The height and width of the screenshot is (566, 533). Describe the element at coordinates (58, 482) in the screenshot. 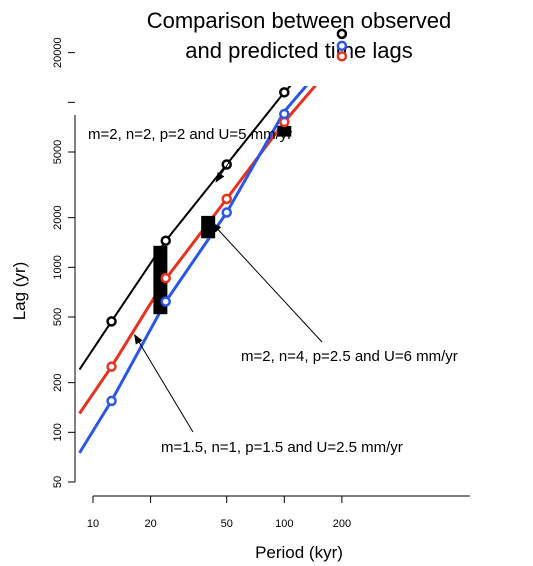

I see `y-tick-label: 50` at that location.